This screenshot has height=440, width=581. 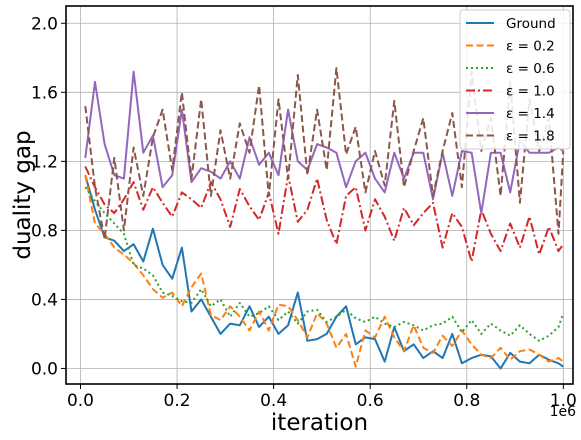 I want to click on legend-label: ε = 1.0, so click(x=530, y=92).